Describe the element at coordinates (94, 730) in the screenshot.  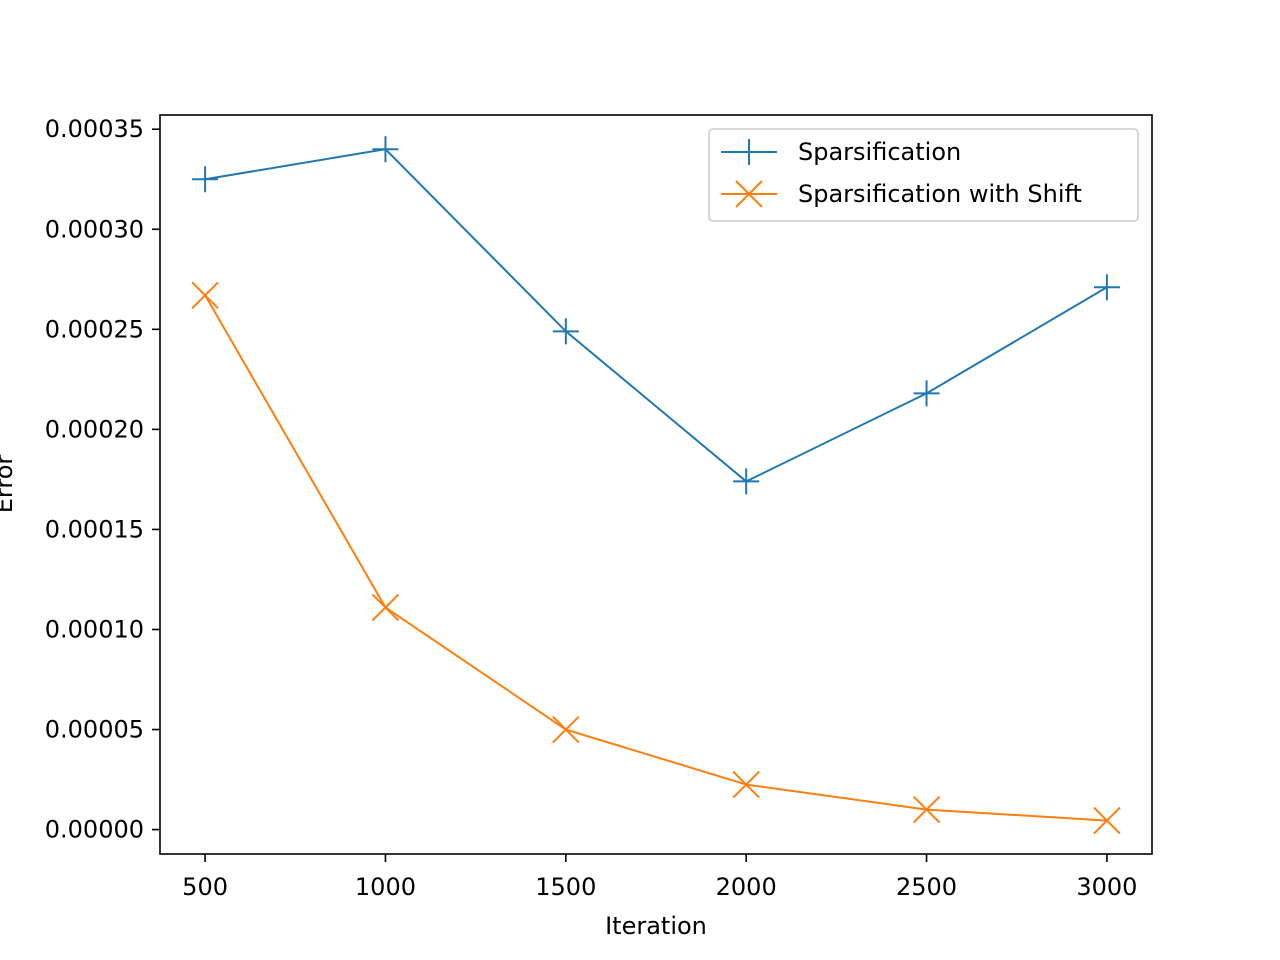
I see `y-tick-label: 0.00005` at that location.